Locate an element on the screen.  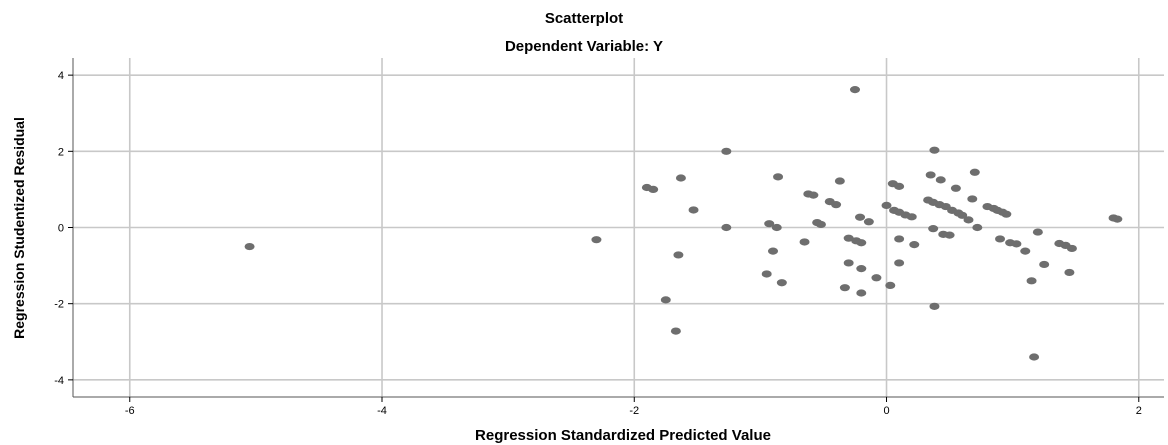
x-tick-label: -2 is located at coordinates (634, 411).